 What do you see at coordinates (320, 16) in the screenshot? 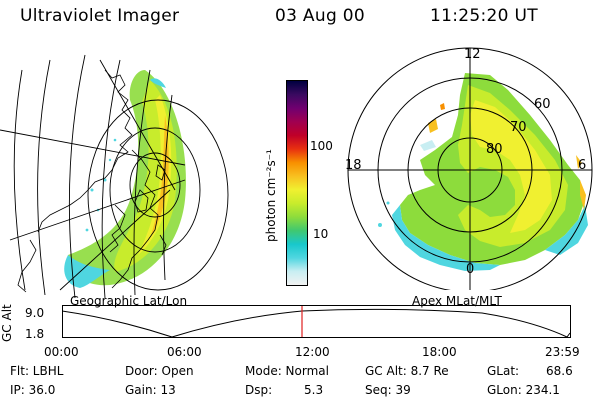
I see `observation-date: 03 Aug 00` at bounding box center [320, 16].